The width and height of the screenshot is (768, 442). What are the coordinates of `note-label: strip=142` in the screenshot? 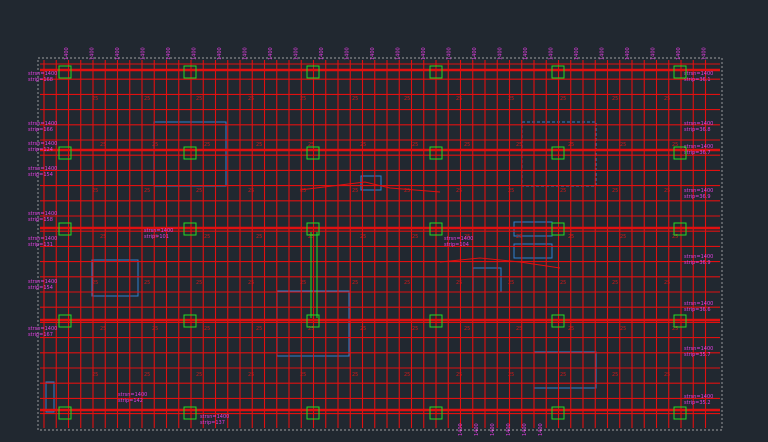 It's located at (130, 401).